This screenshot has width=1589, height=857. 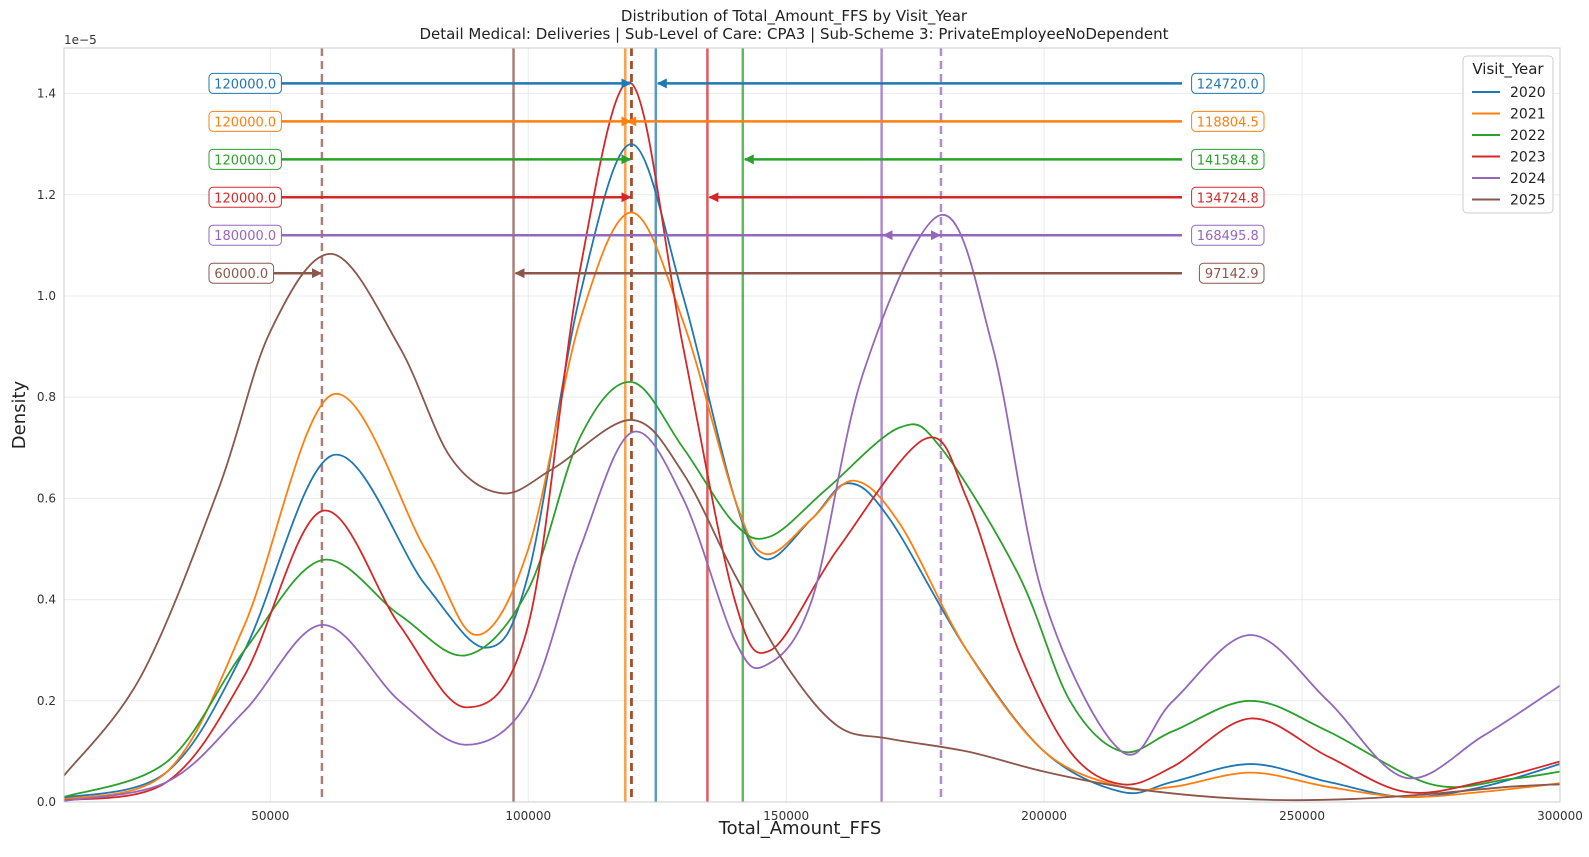 I want to click on x-tick-label: 300000, so click(x=1560, y=816).